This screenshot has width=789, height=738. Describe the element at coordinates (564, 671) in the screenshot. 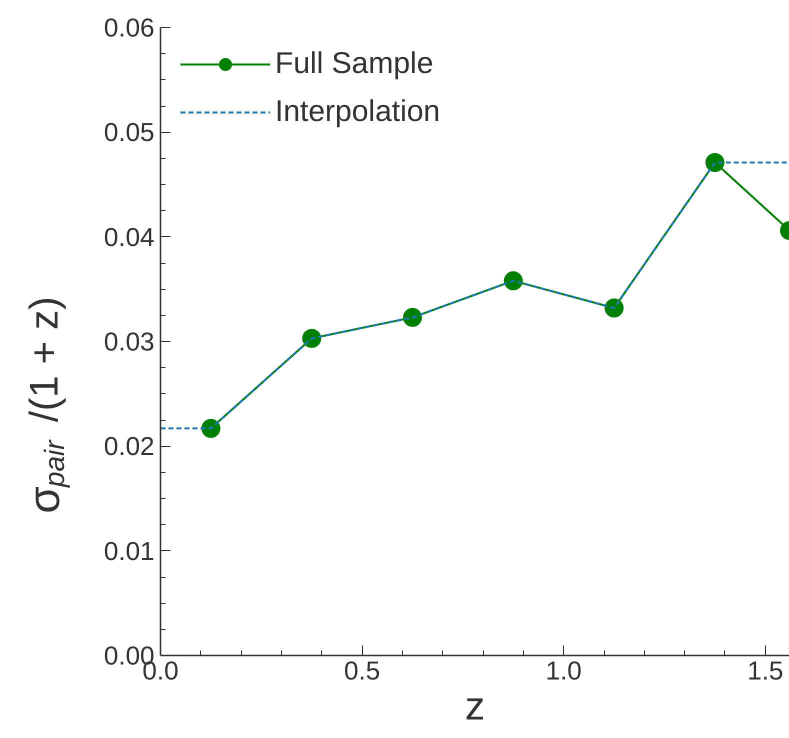

I see `x-tick-label: 1.0` at that location.